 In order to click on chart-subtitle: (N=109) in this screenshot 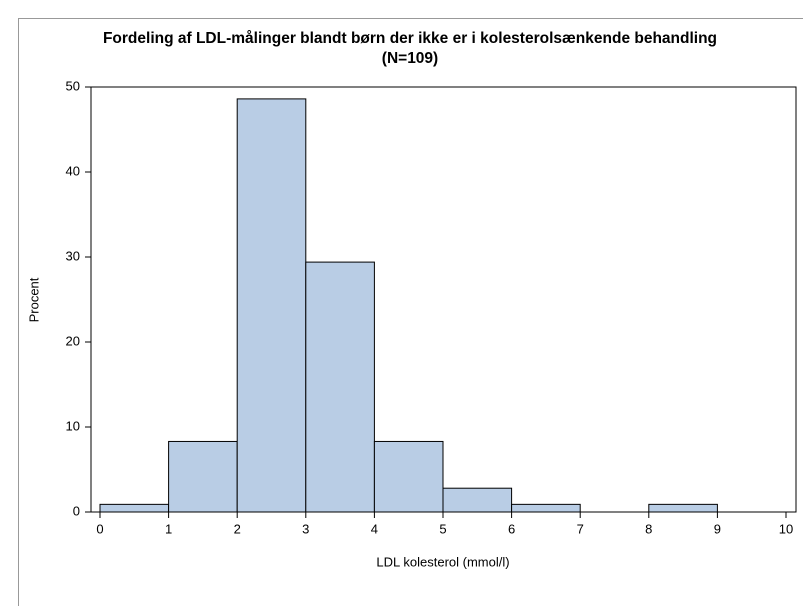, I will do `click(410, 58)`.